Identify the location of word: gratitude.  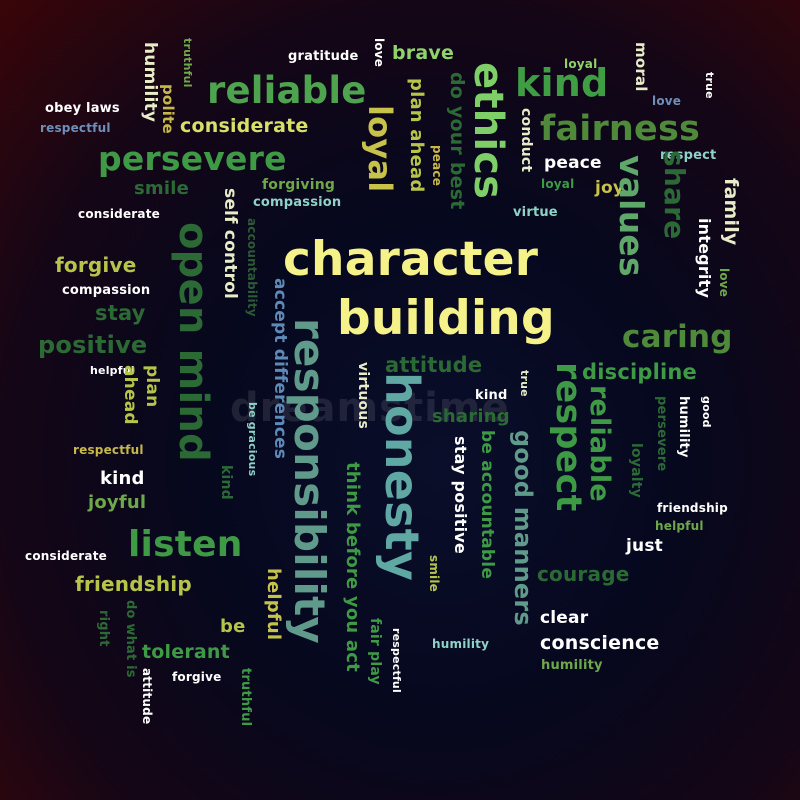
(323, 56).